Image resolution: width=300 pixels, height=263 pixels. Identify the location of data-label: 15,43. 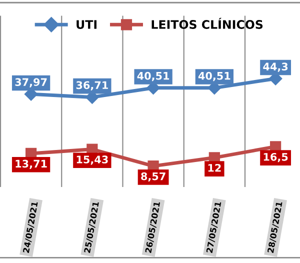
(92, 160).